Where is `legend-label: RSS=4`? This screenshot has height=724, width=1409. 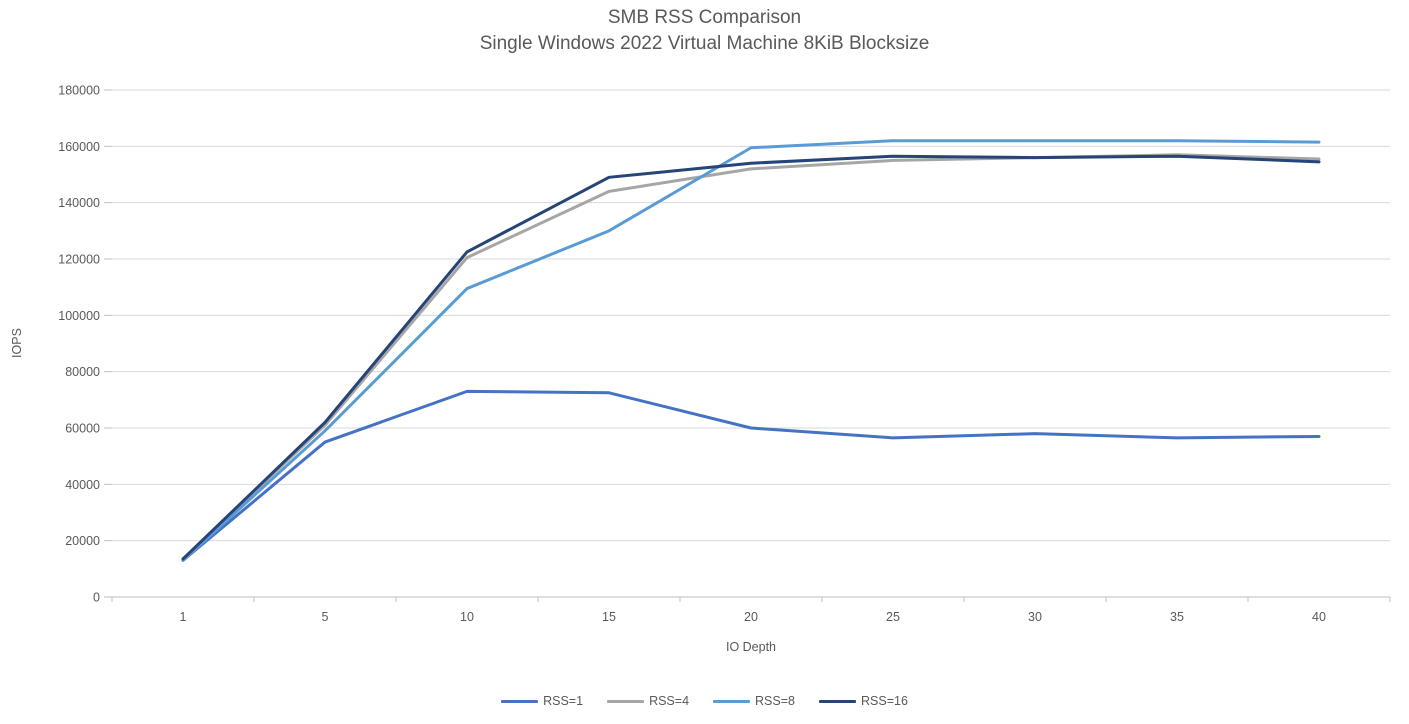 legend-label: RSS=4 is located at coordinates (669, 701).